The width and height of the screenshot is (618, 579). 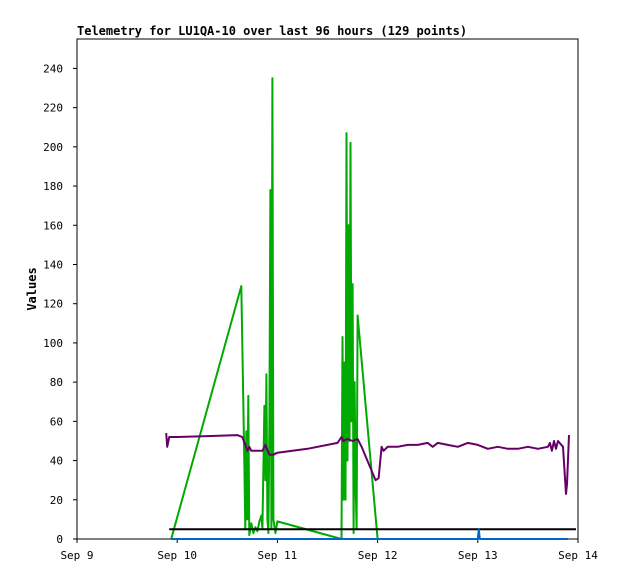 What do you see at coordinates (56, 382) in the screenshot?
I see `y-tick-label: 80` at bounding box center [56, 382].